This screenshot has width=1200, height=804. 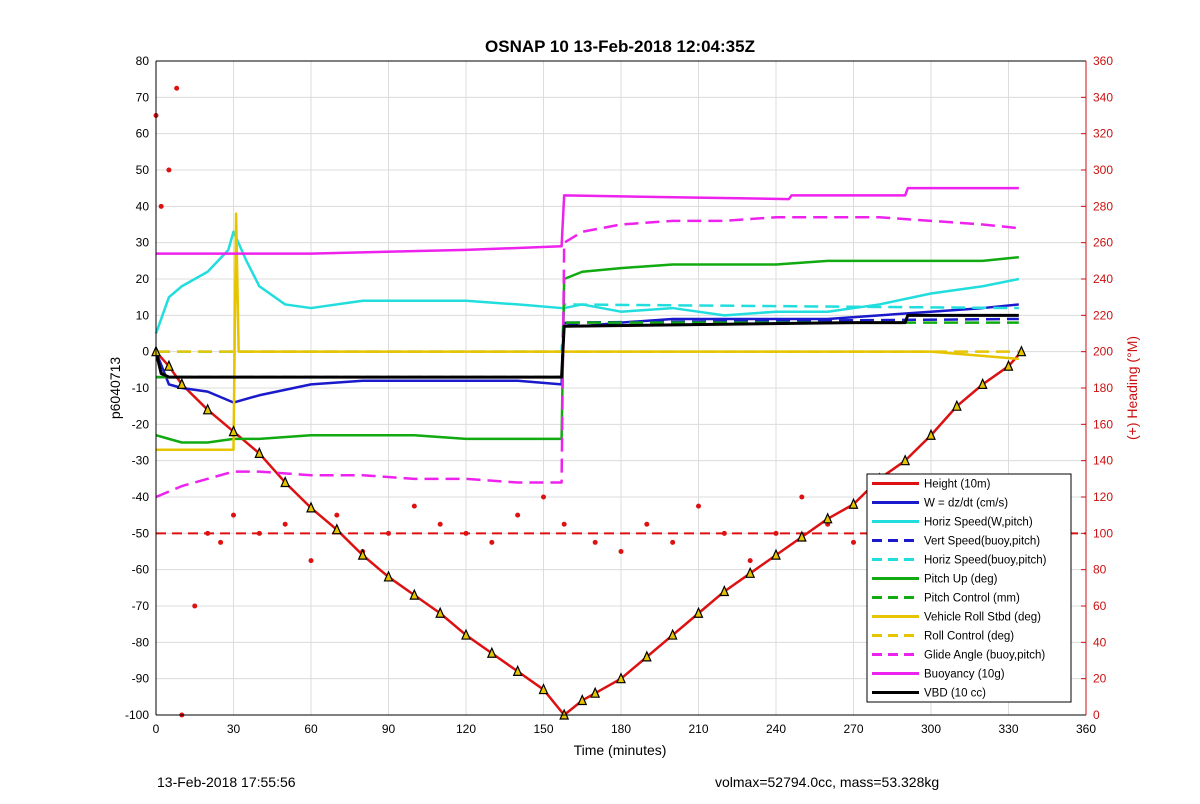 I want to click on x-tick-label: 300, so click(x=931, y=729).